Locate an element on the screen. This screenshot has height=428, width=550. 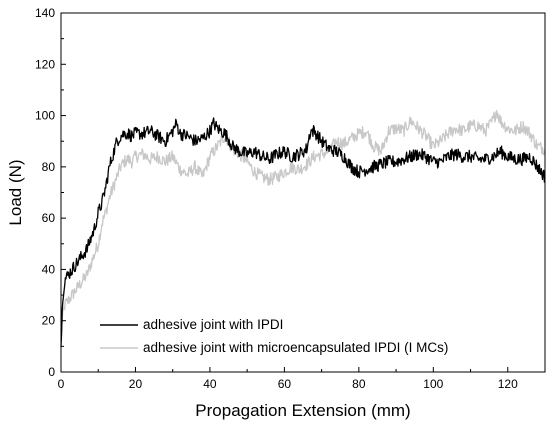
y-tick-label: 120 is located at coordinates (45, 64).